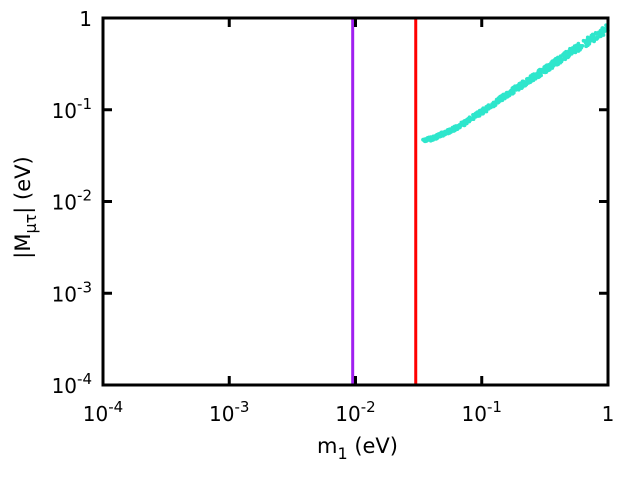 Image resolution: width=640 pixels, height=480 pixels. What do you see at coordinates (229, 412) in the screenshot?
I see `x-tick-label: 10⁻³` at bounding box center [229, 412].